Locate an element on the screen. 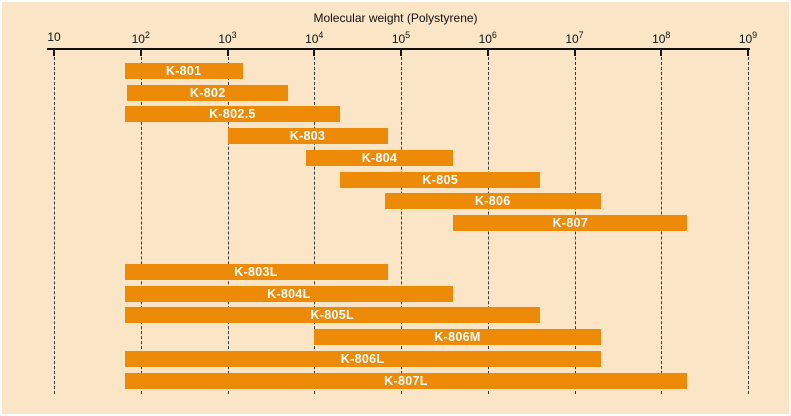  range-bar-label: K-801 is located at coordinates (183, 71).